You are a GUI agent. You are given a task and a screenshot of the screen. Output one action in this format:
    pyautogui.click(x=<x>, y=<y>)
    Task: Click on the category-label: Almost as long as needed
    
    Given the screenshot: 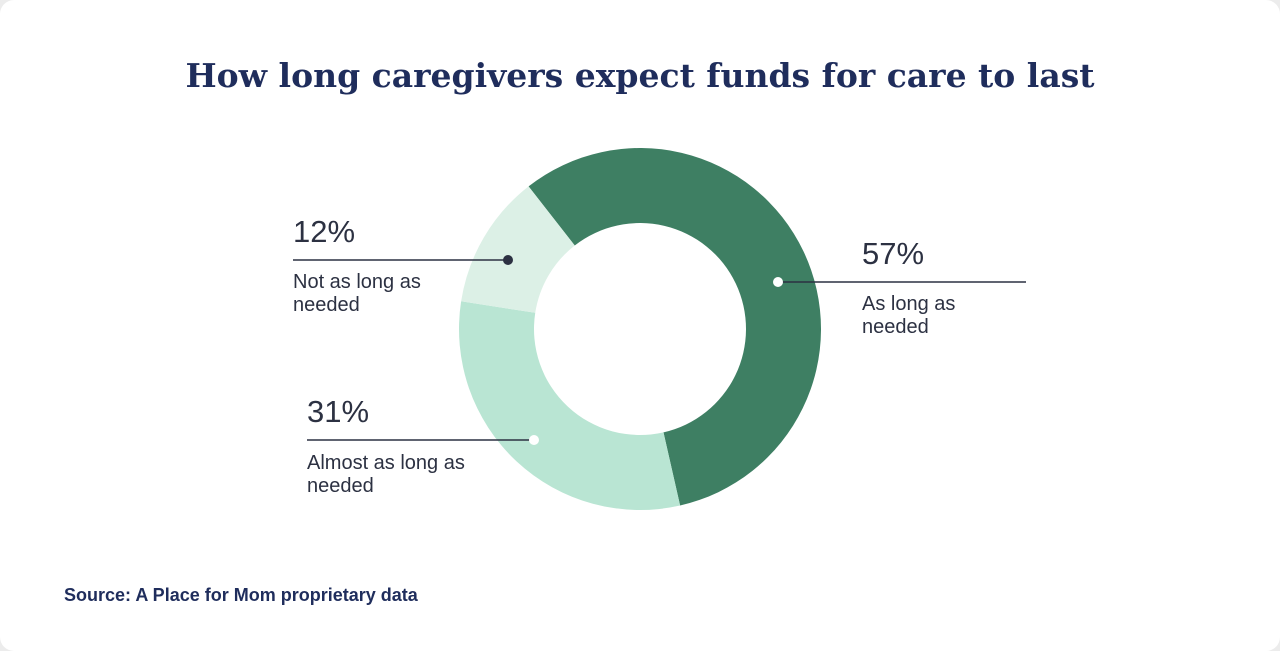 What is the action you would take?
    pyautogui.click(x=386, y=474)
    